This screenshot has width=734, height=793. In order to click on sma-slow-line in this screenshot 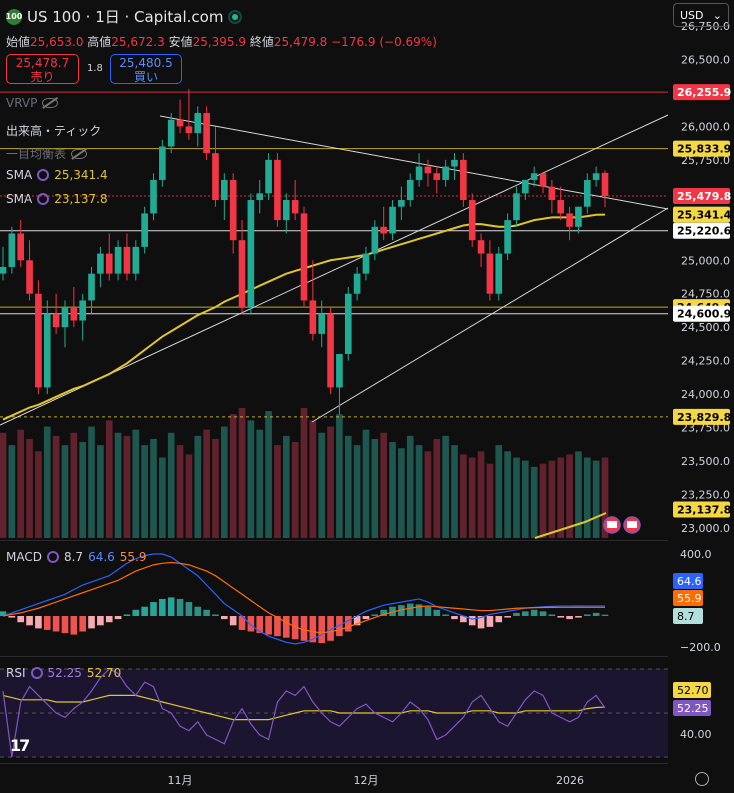, I will do `click(570, 525)`.